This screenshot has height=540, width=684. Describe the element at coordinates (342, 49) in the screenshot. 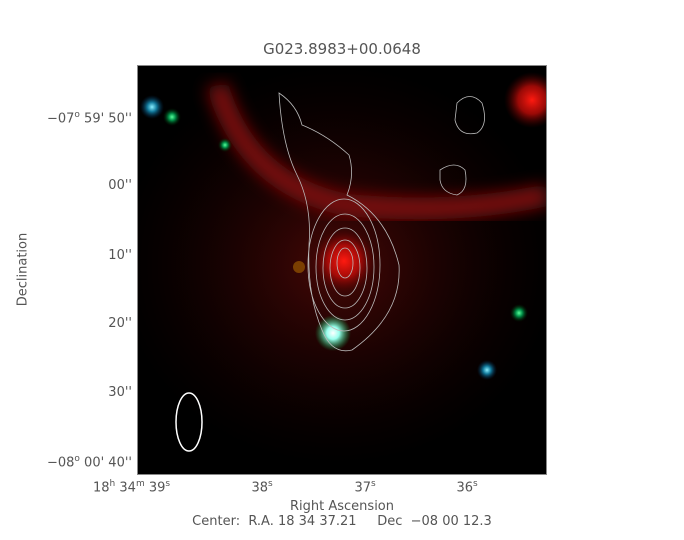

I see `chart-title: G023.8983+00.0648` at that location.